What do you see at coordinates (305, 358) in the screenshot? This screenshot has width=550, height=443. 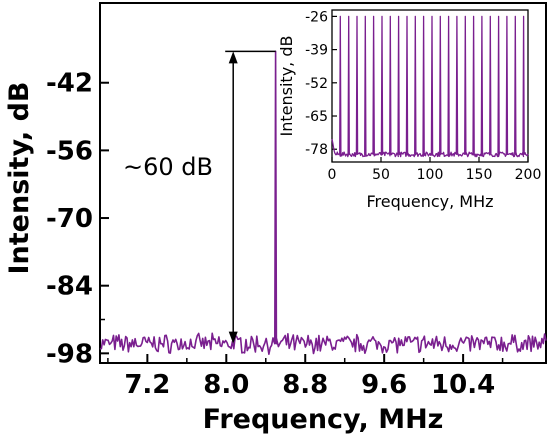 I see `main-x-ticks` at bounding box center [305, 358].